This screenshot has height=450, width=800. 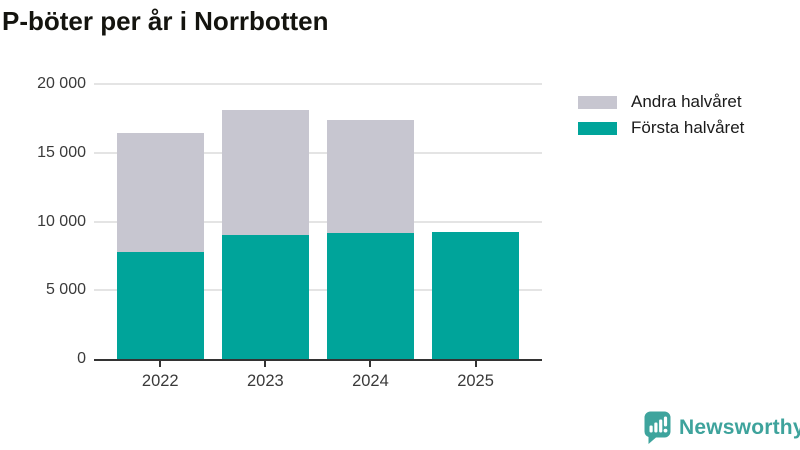 I want to click on x-axis-tick-2023, so click(x=265, y=364).